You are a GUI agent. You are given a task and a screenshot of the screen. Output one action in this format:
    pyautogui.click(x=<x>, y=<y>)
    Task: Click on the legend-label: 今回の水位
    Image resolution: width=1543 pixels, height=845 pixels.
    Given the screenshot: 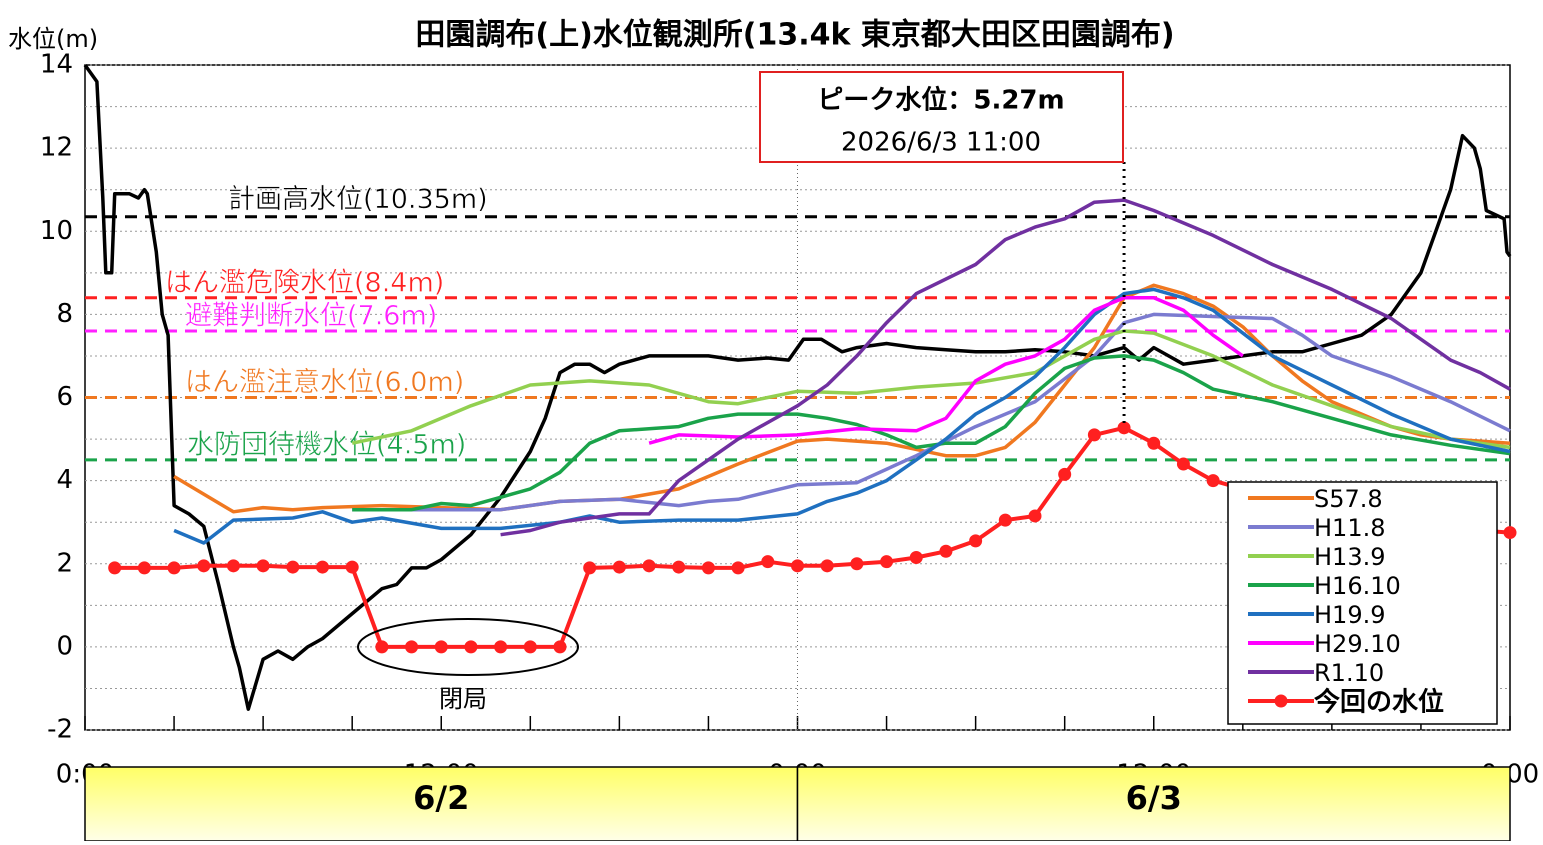 What is the action you would take?
    pyautogui.click(x=1379, y=702)
    